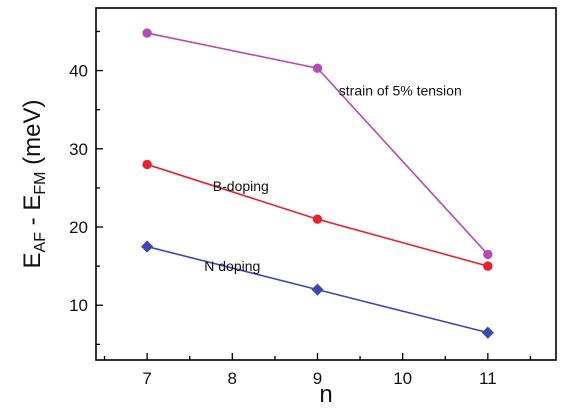 The width and height of the screenshot is (566, 410). I want to click on y-axis-title: EAF - EFM (meV), so click(34, 184).